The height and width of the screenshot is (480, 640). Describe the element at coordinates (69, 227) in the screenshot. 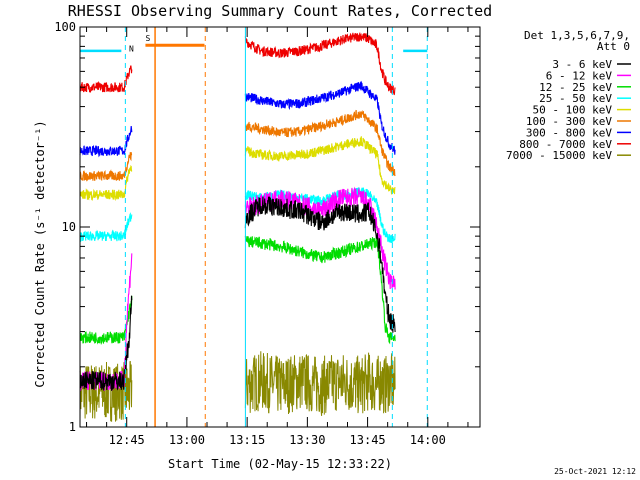

I see `y-tick-label: 10` at that location.